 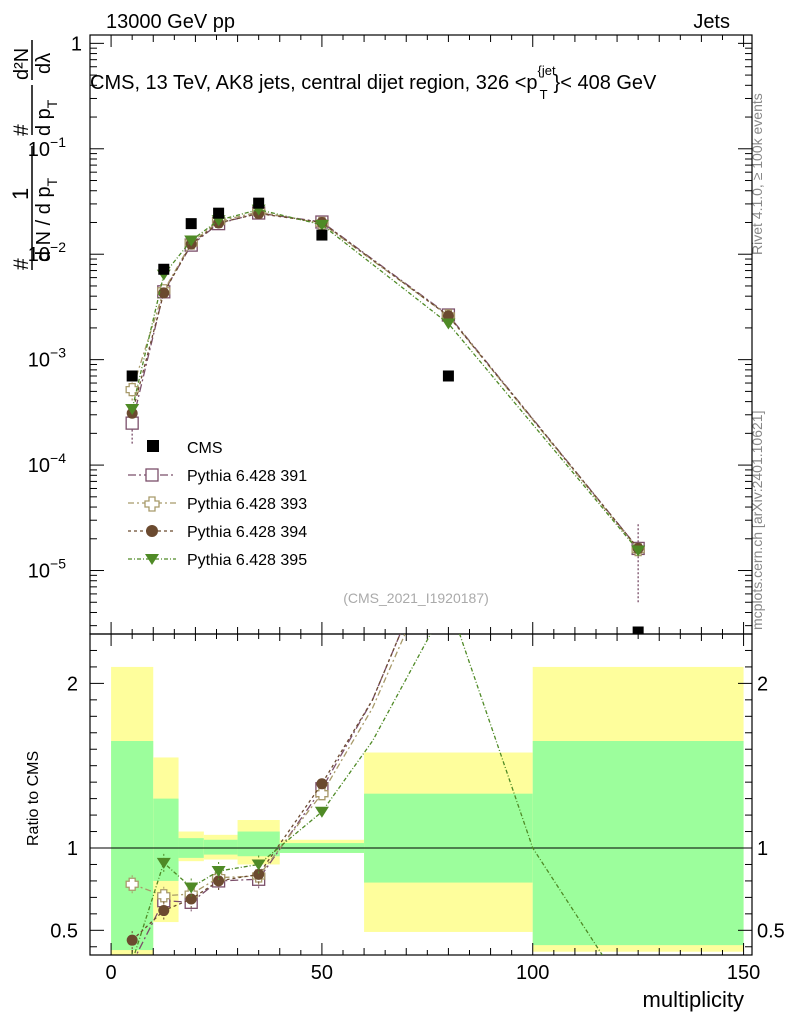 What do you see at coordinates (152, 559) in the screenshot?
I see `legend-395-marker` at bounding box center [152, 559].